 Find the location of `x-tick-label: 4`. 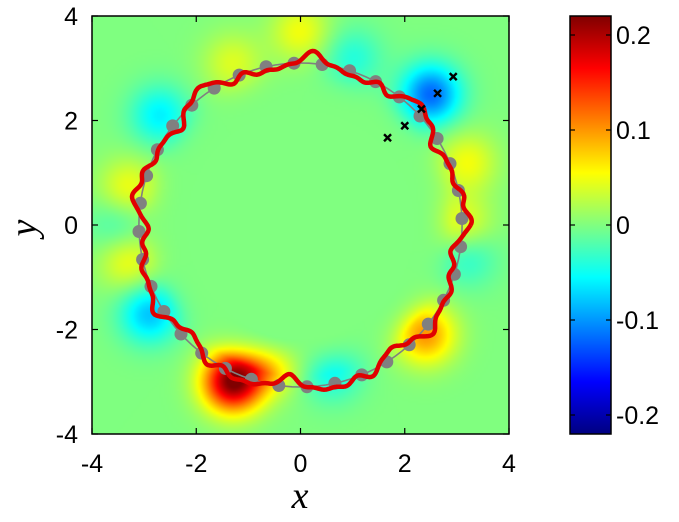

x-tick-label: 4 is located at coordinates (509, 464).